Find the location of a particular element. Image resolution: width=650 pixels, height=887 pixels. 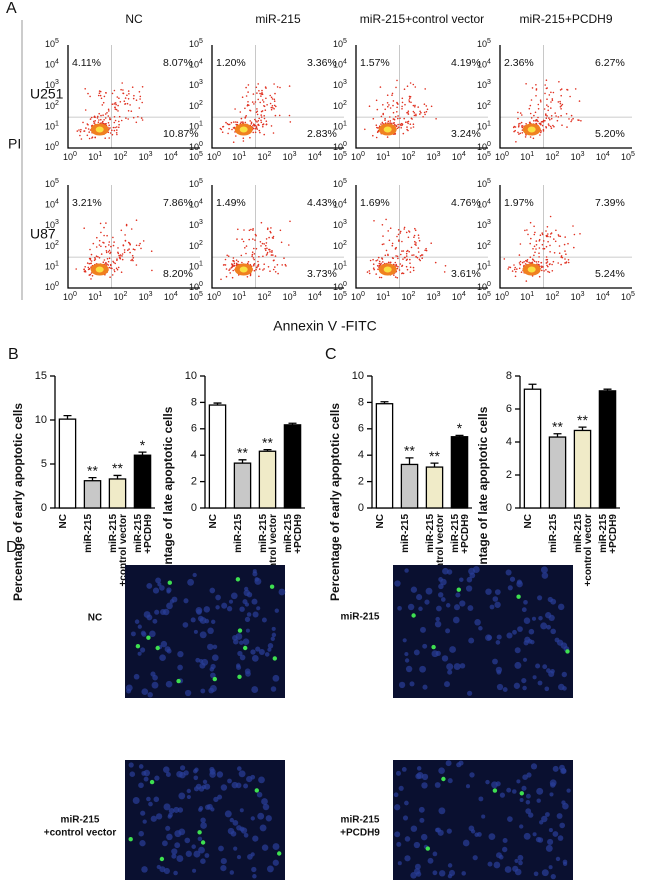

y-tick-label: 8 is located at coordinates (194, 402).